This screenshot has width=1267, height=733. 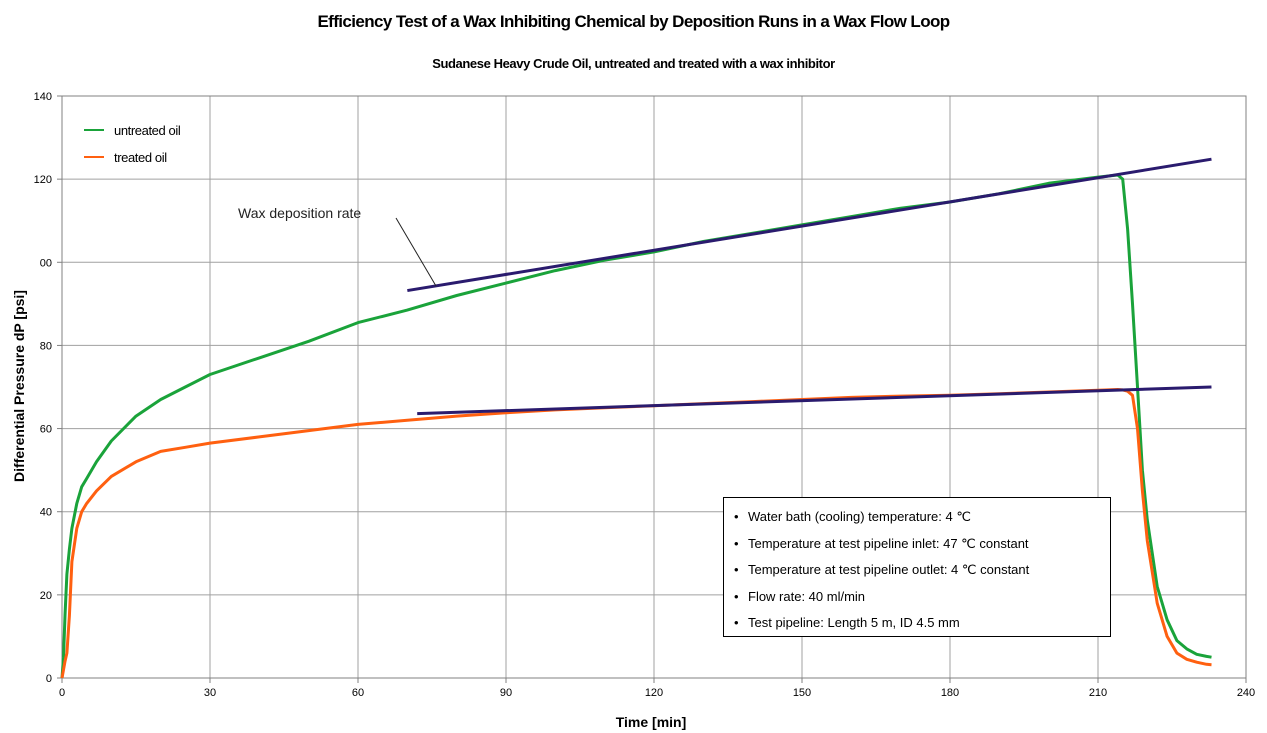 I want to click on y-tick-label: 20, so click(x=46, y=596).